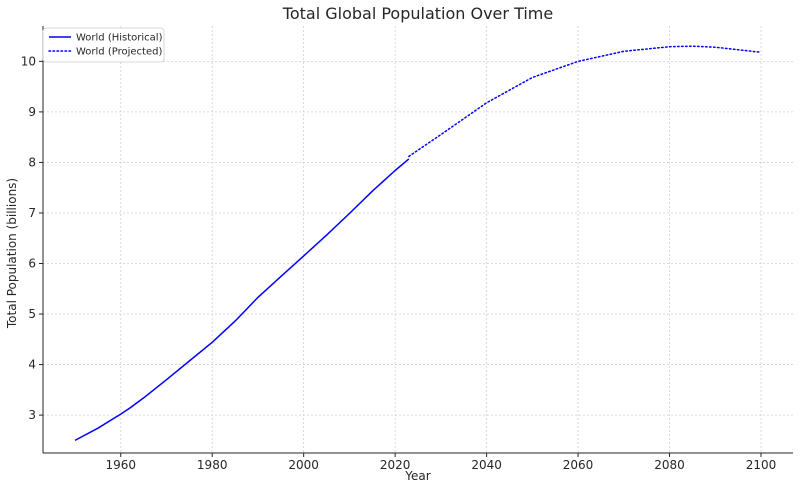 The width and height of the screenshot is (800, 489). What do you see at coordinates (32, 415) in the screenshot?
I see `y-tick-label: 3` at bounding box center [32, 415].